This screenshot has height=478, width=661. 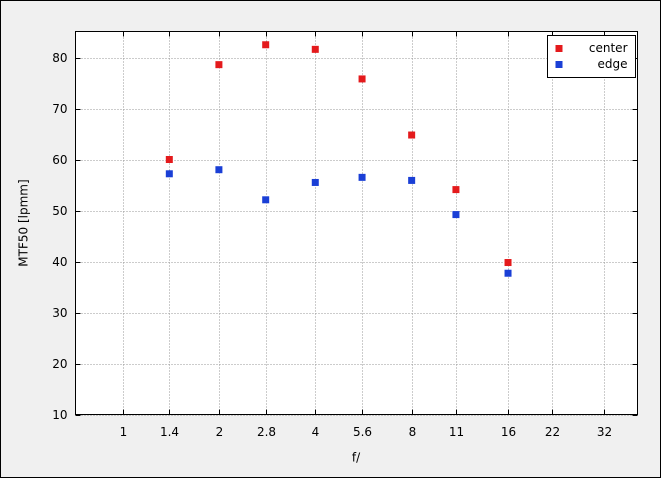 What do you see at coordinates (552, 432) in the screenshot?
I see `x-tick-label: 22` at bounding box center [552, 432].